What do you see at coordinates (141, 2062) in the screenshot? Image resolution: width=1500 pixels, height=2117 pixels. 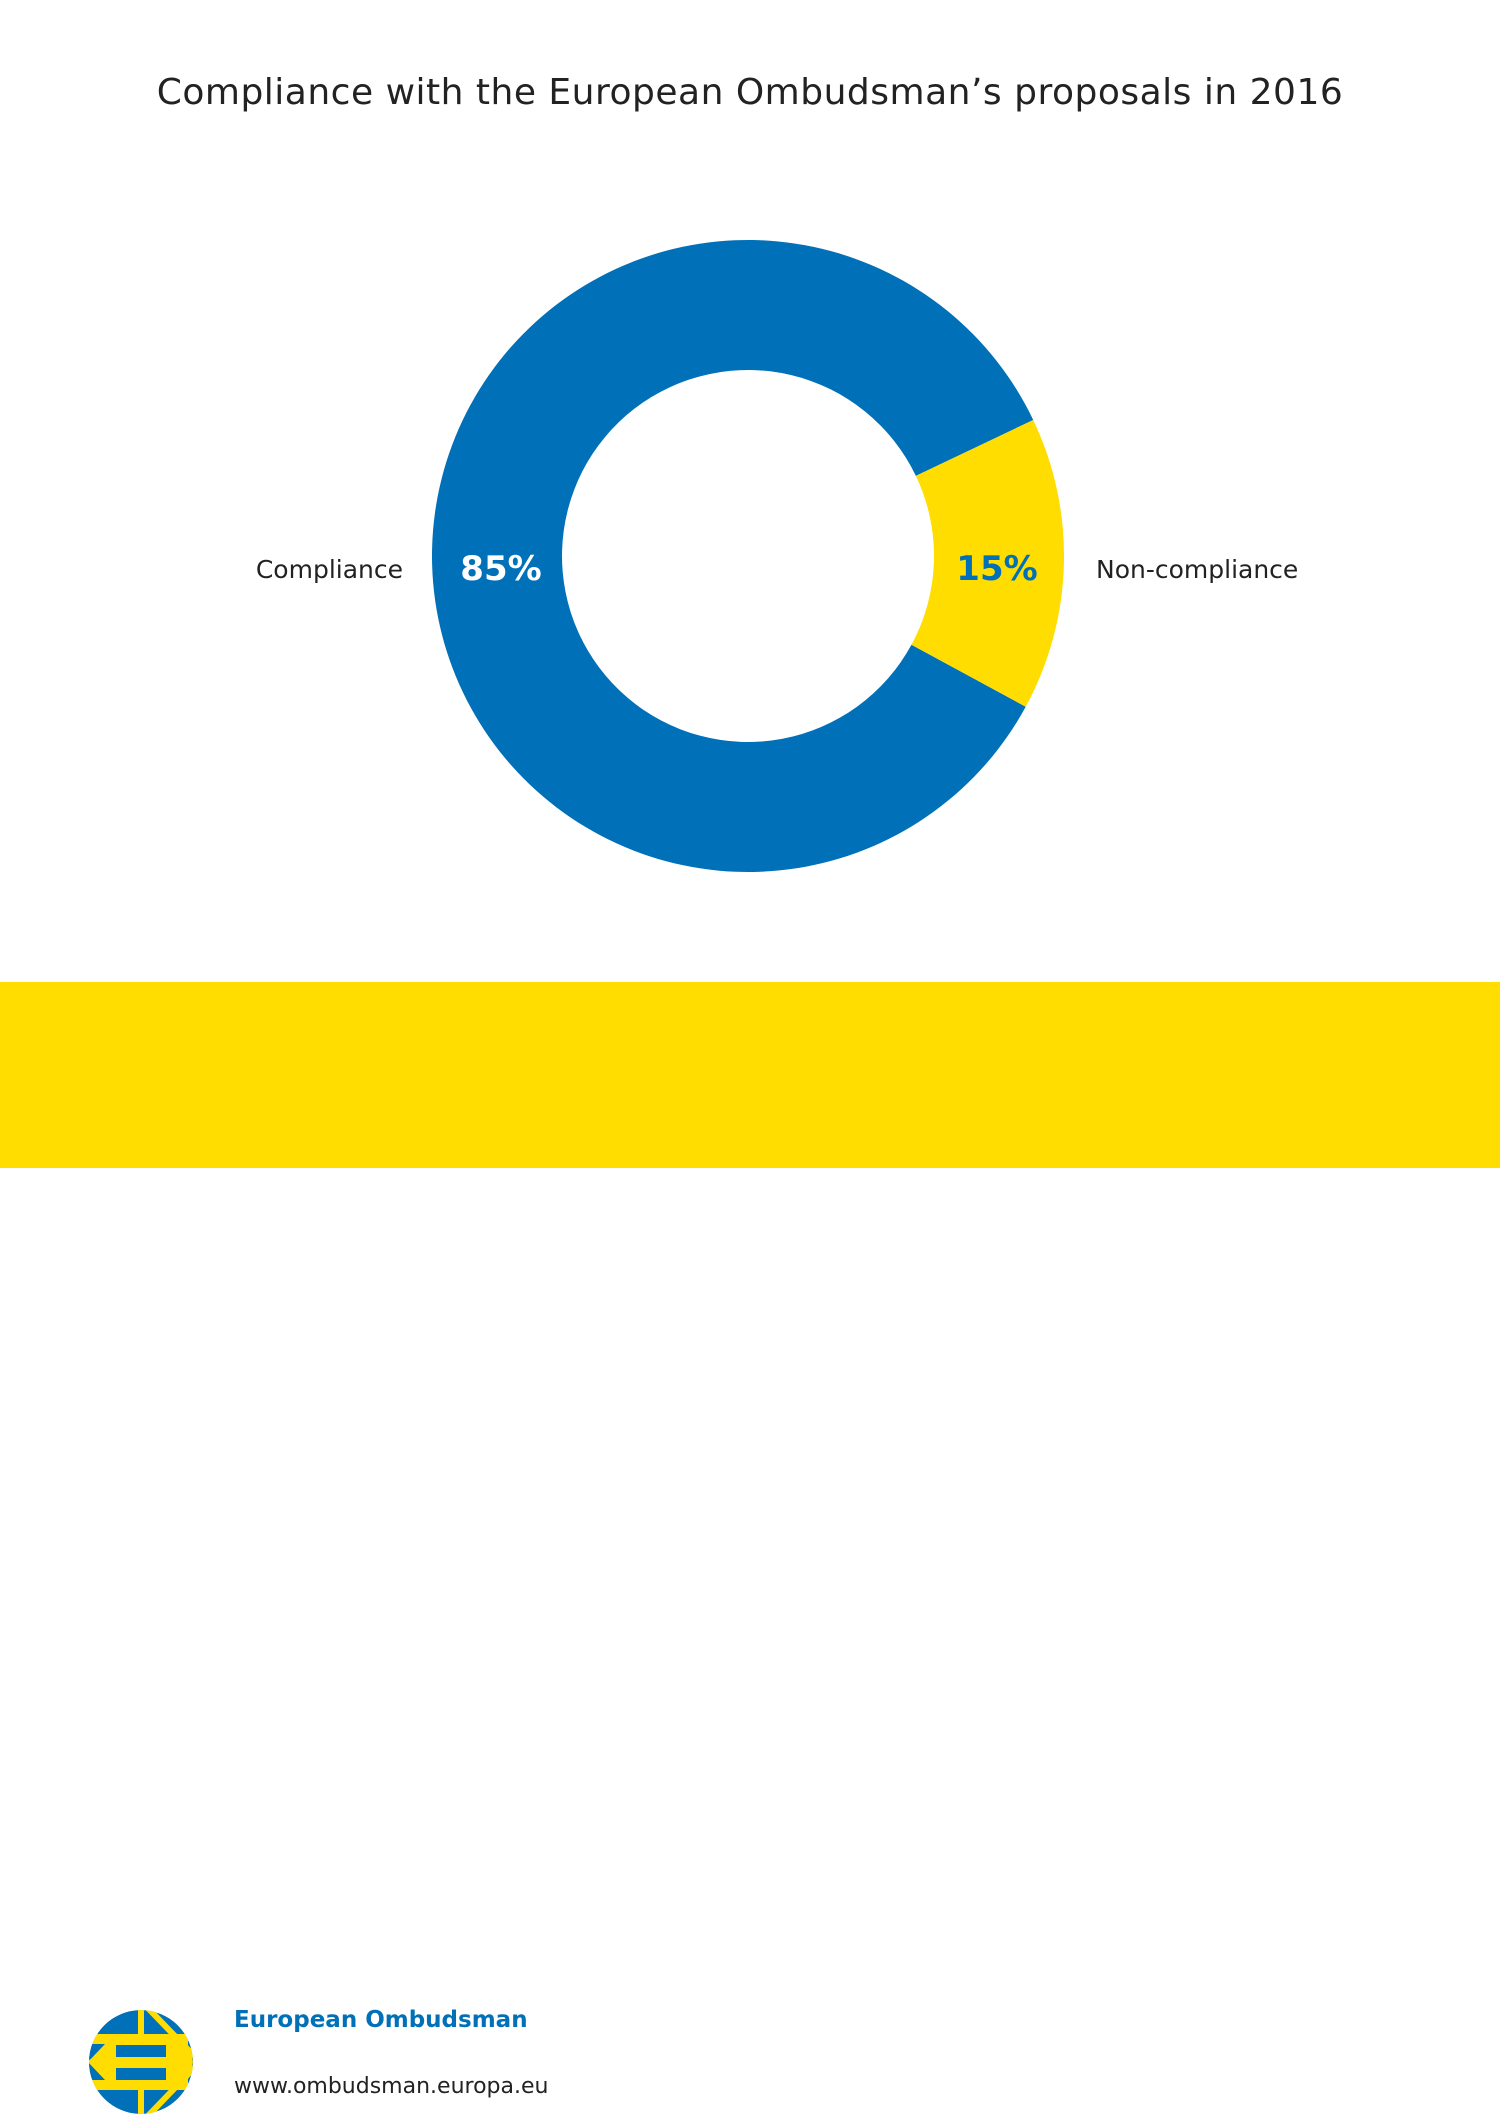 I see `european-ombudsman-logo-icon` at bounding box center [141, 2062].